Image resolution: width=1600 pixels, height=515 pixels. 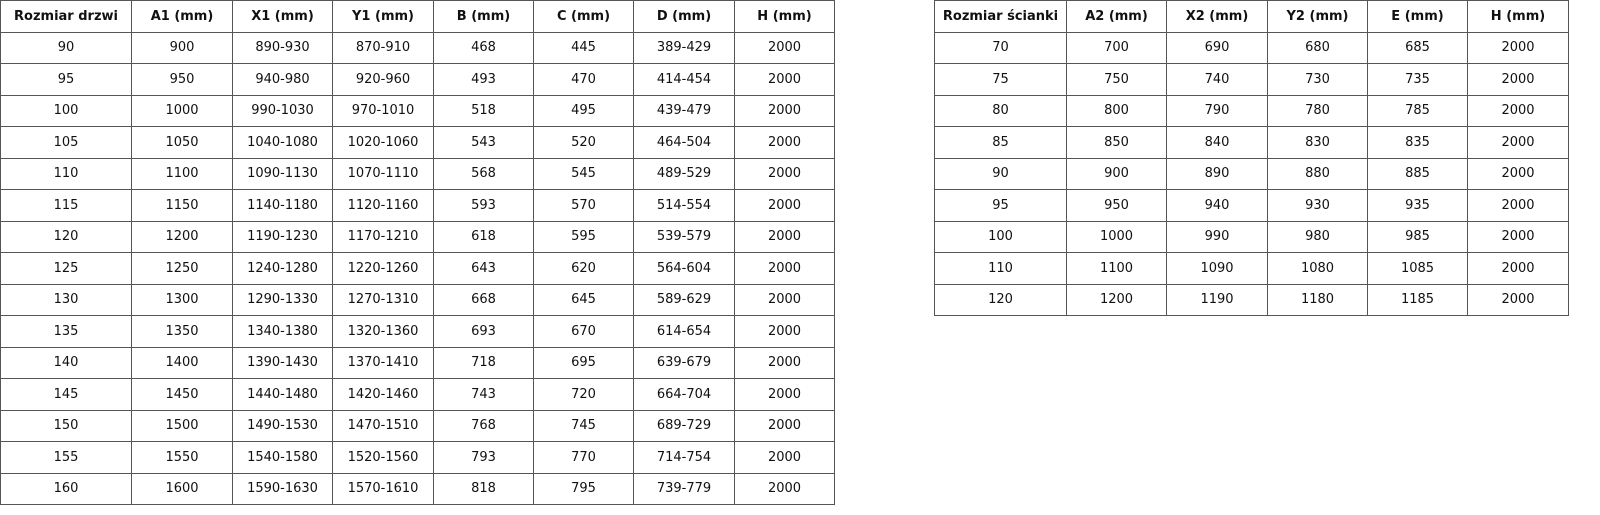 What do you see at coordinates (483, 47) in the screenshot?
I see `table-cell: 468` at bounding box center [483, 47].